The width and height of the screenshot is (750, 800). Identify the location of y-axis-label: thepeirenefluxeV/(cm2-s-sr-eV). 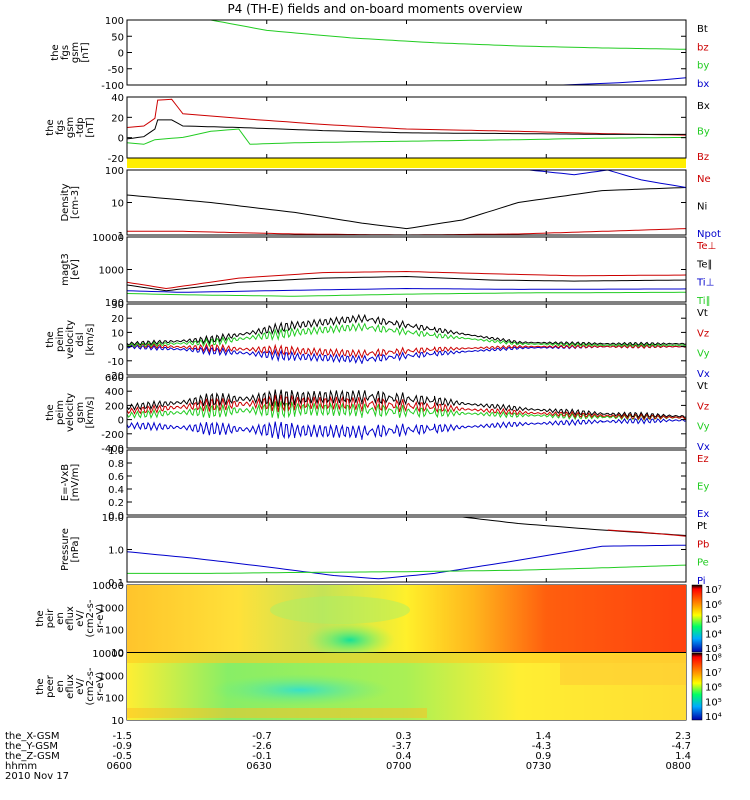
(70, 618).